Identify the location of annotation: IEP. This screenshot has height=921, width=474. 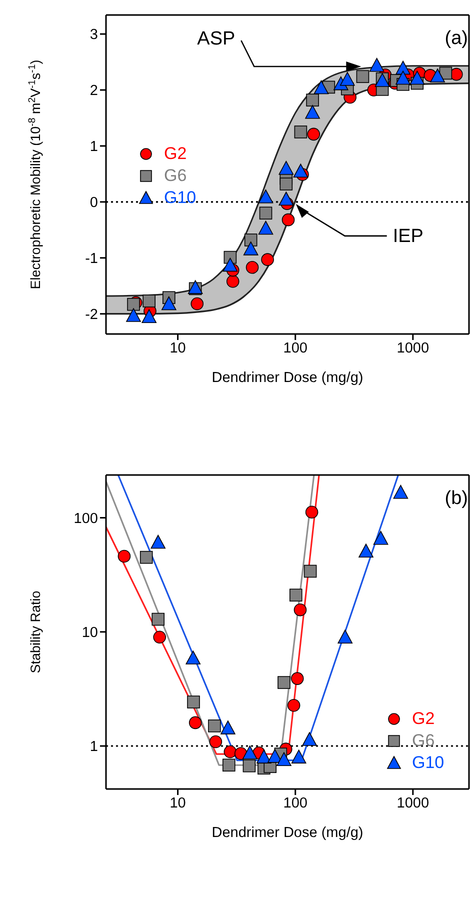
(408, 236).